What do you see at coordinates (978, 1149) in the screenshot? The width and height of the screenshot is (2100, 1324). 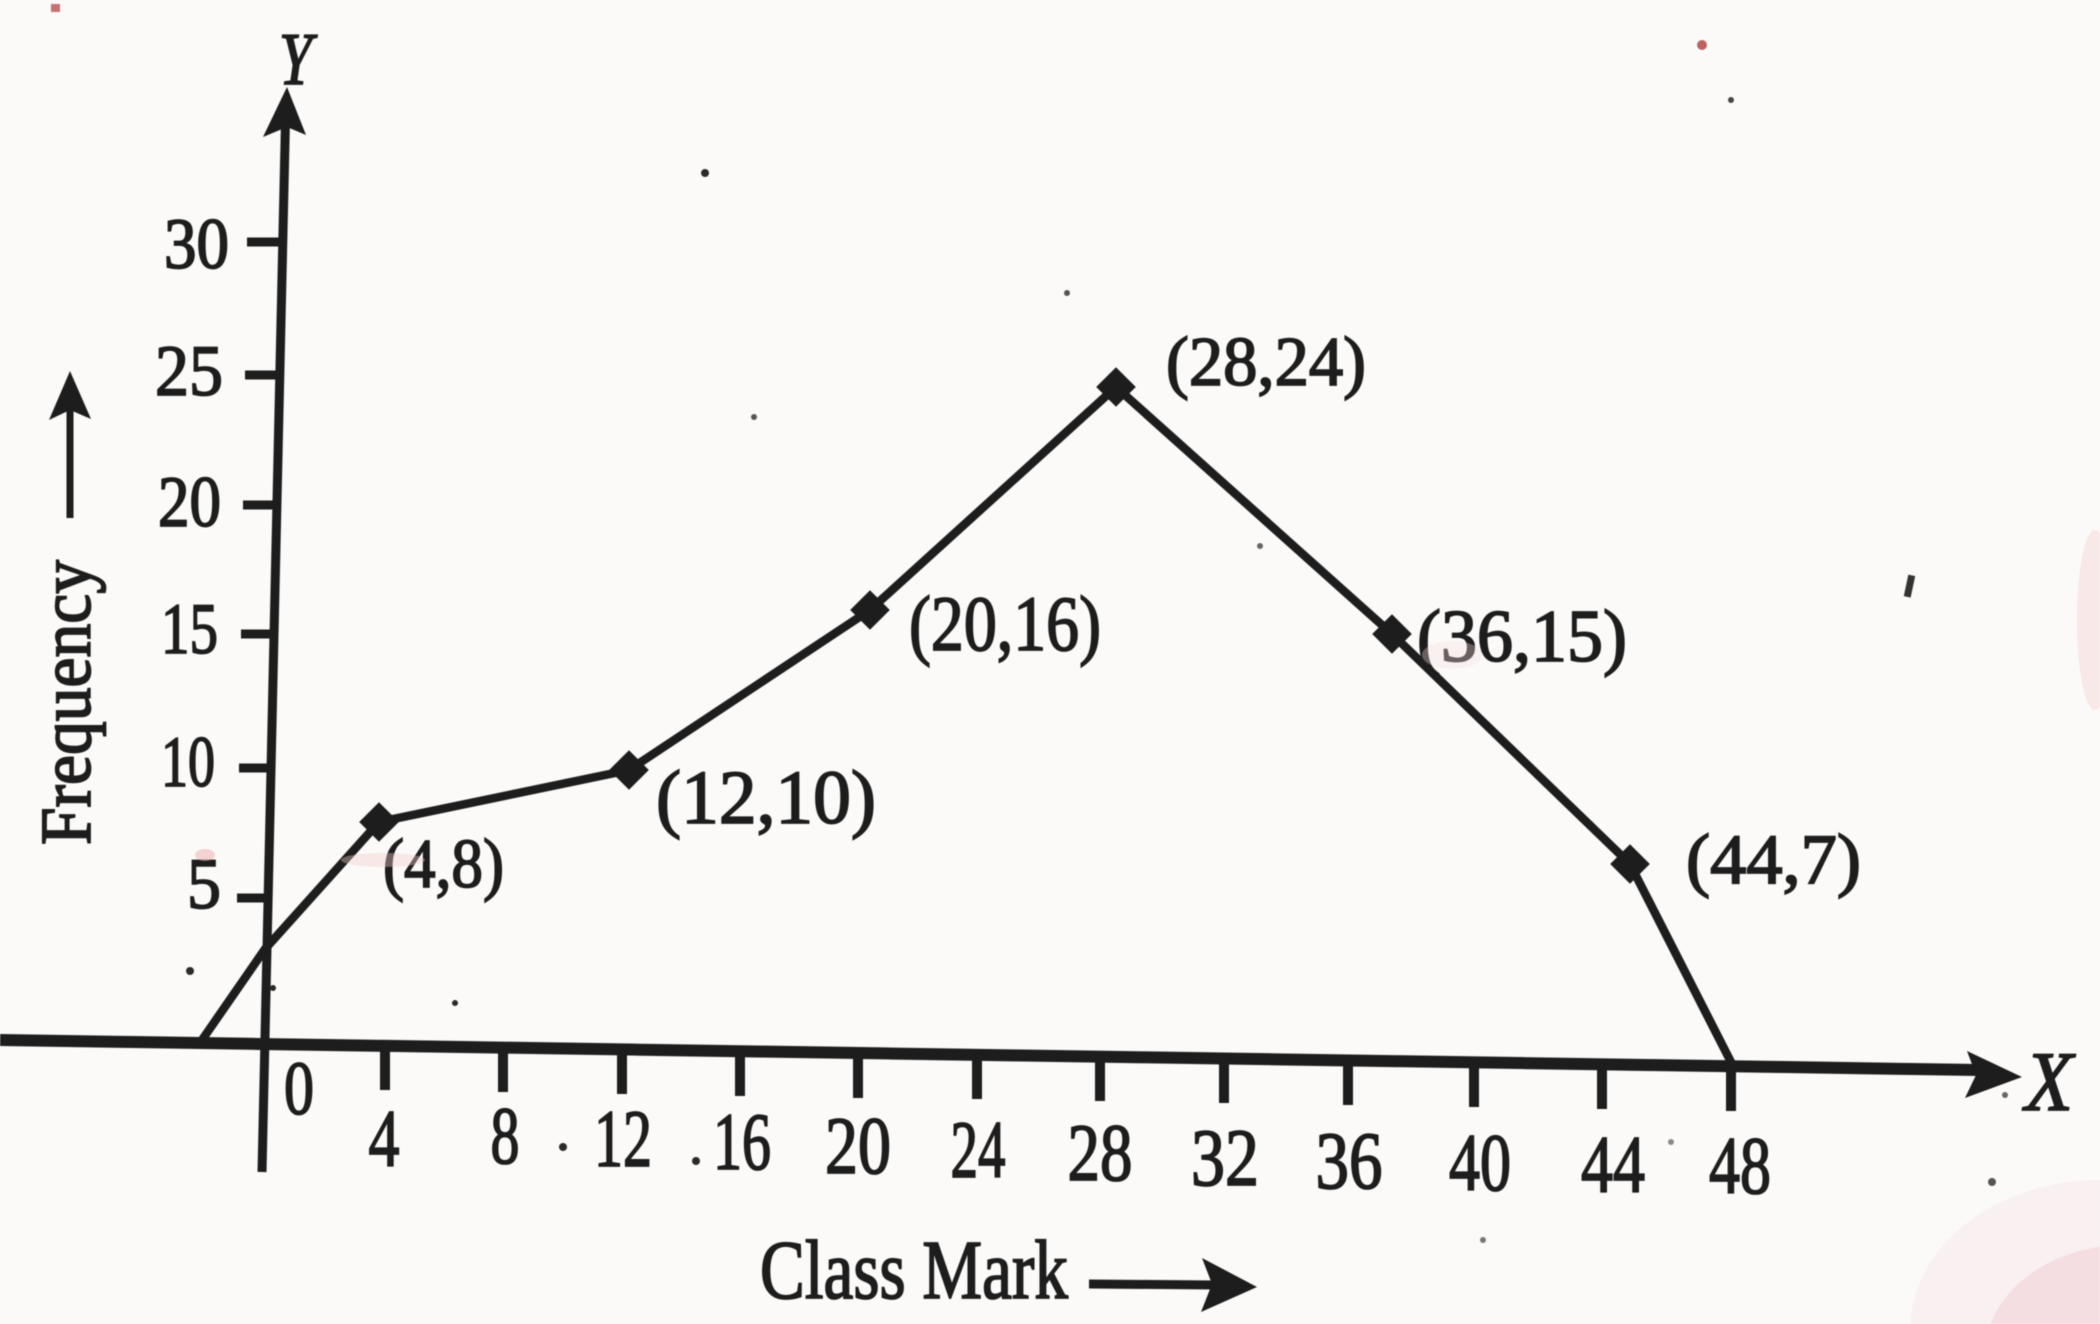 I see `svg-text: 24` at bounding box center [978, 1149].